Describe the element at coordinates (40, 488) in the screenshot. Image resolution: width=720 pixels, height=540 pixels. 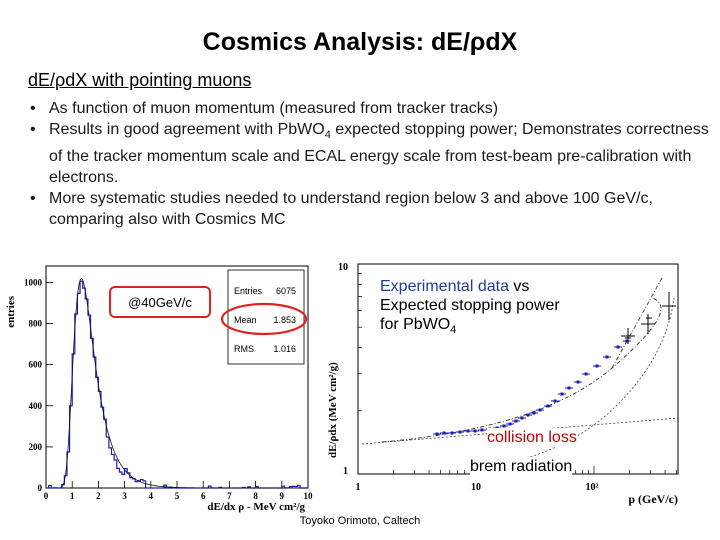
I see `histogram-y-tick-label: 0` at that location.